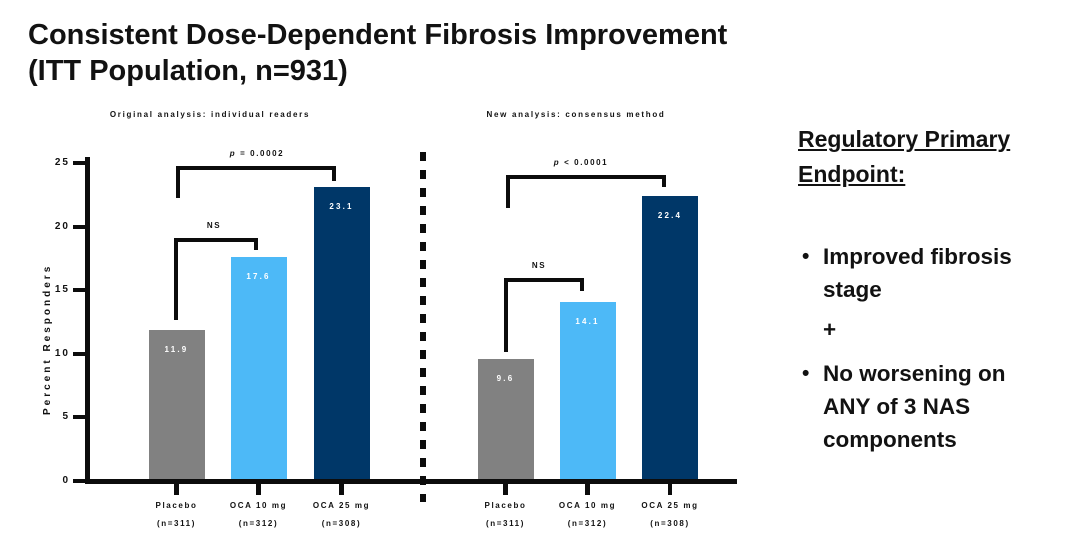 Image resolution: width=1080 pixels, height=557 pixels. Describe the element at coordinates (505, 378) in the screenshot. I see `bar-value-label: 9.6` at that location.